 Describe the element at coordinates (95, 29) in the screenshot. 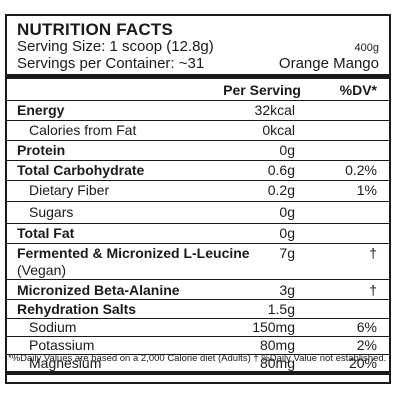

I see `panel-title: NUTRITION FACTS` at that location.